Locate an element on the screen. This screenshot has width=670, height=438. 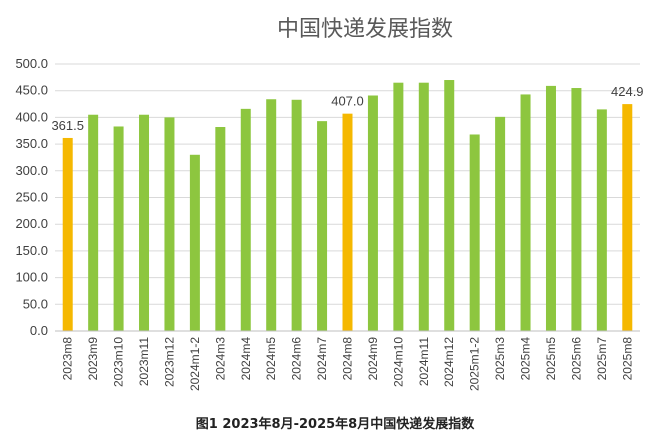
bar-2023m11 is located at coordinates (144, 222).